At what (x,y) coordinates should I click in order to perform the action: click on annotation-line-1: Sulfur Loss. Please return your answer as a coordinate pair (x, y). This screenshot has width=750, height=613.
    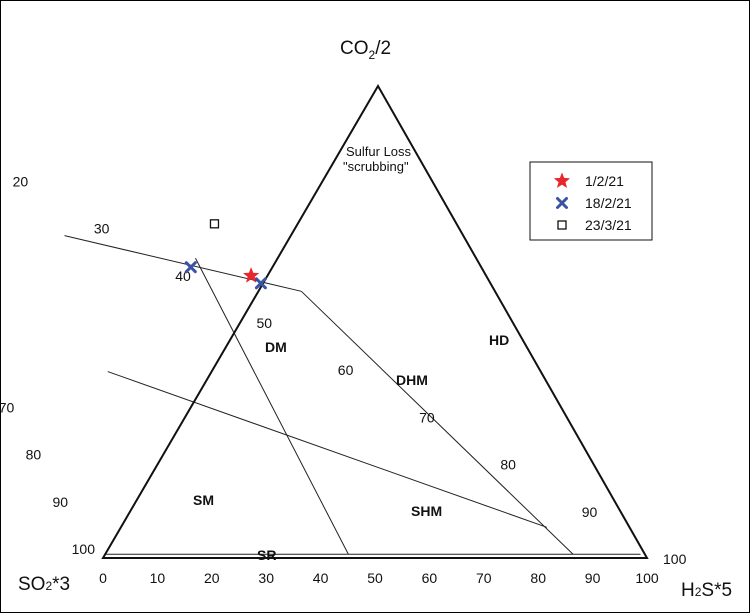
    Looking at the image, I should click on (379, 151).